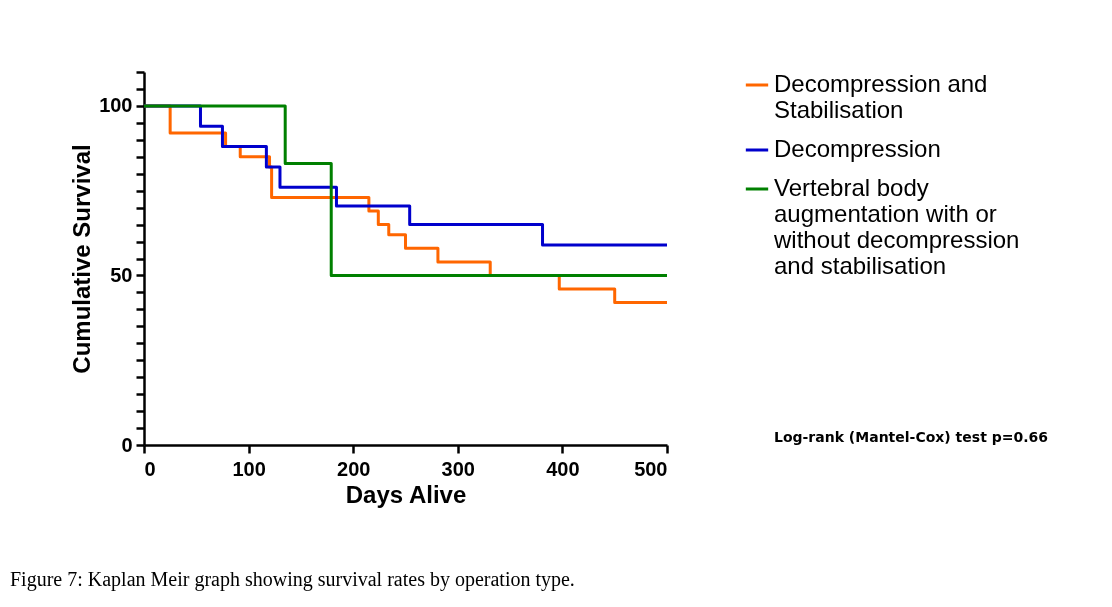 The width and height of the screenshot is (1112, 607). Describe the element at coordinates (121, 274) in the screenshot. I see `y-tick-label: 50` at that location.